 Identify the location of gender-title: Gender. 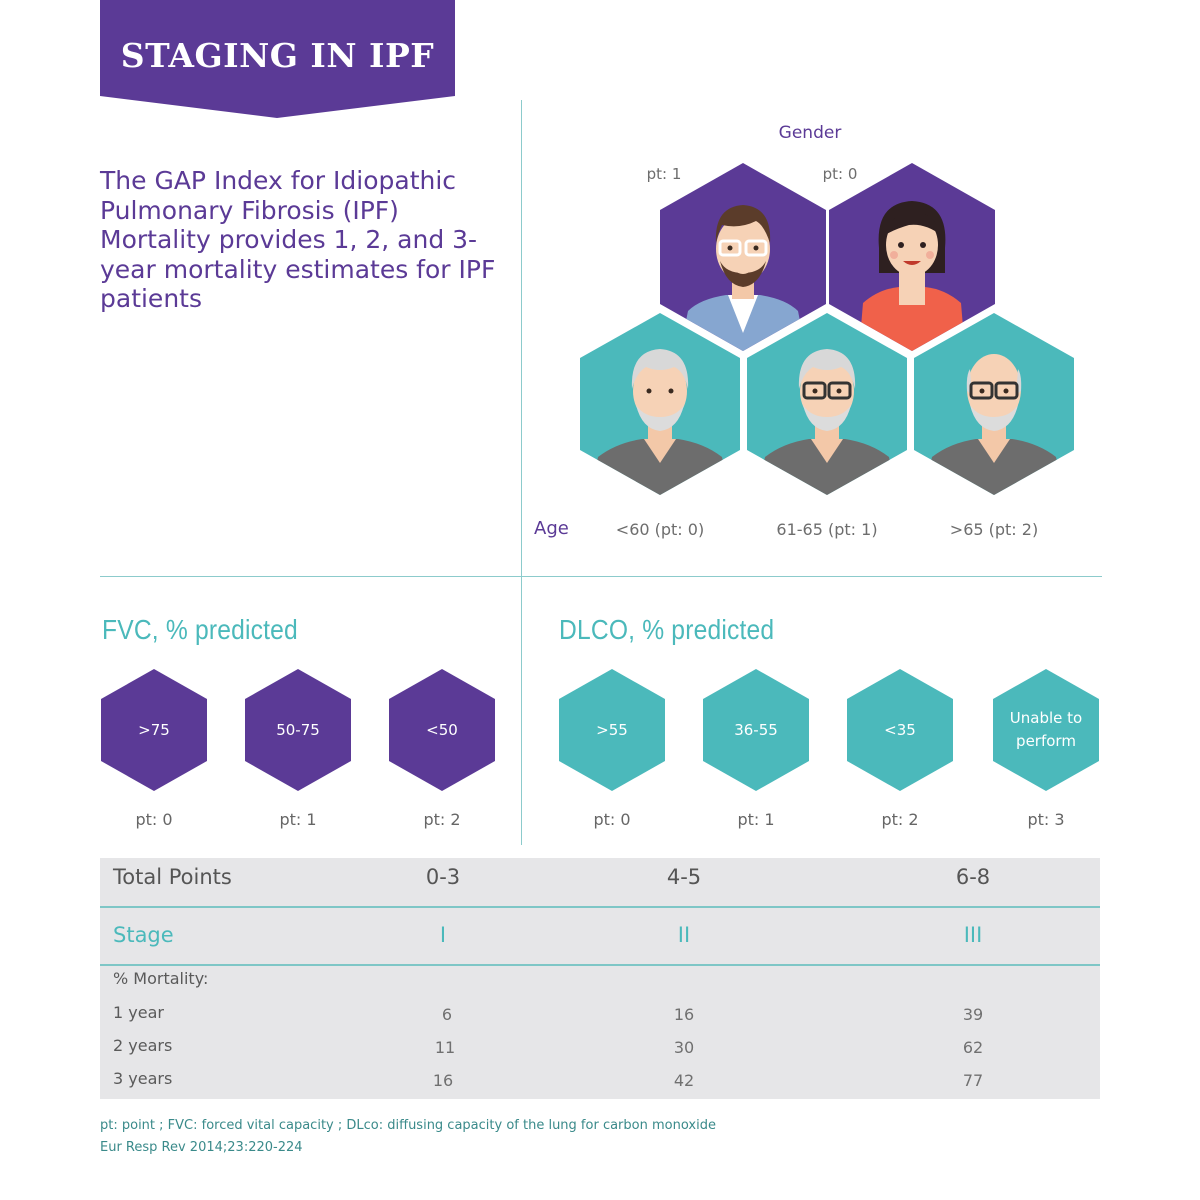
(810, 133).